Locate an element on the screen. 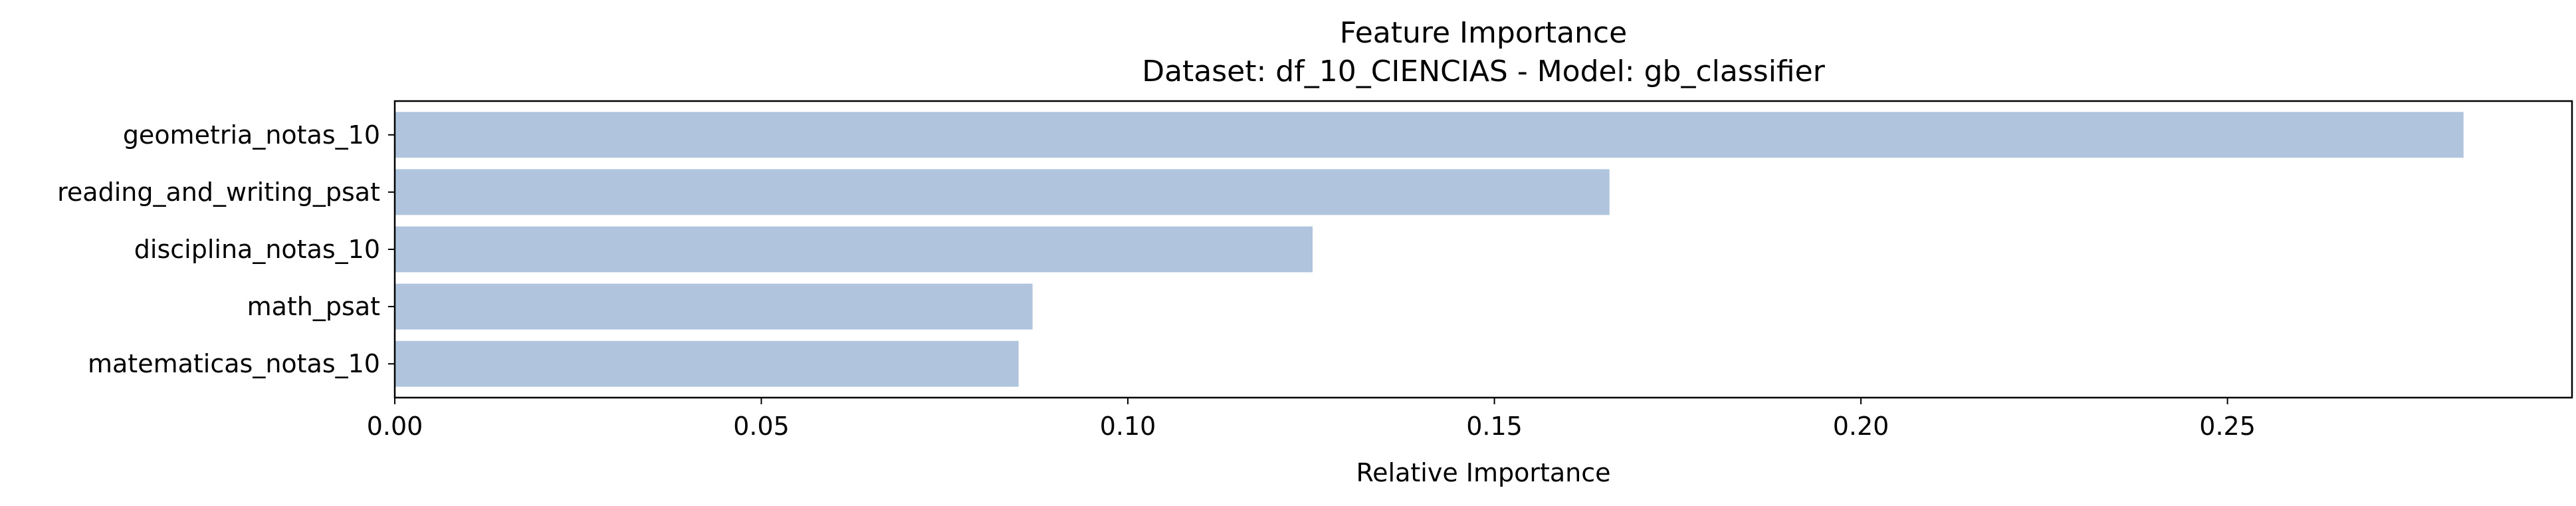 Image resolution: width=2576 pixels, height=506 pixels. x-tick-label: 0.00 is located at coordinates (395, 426).